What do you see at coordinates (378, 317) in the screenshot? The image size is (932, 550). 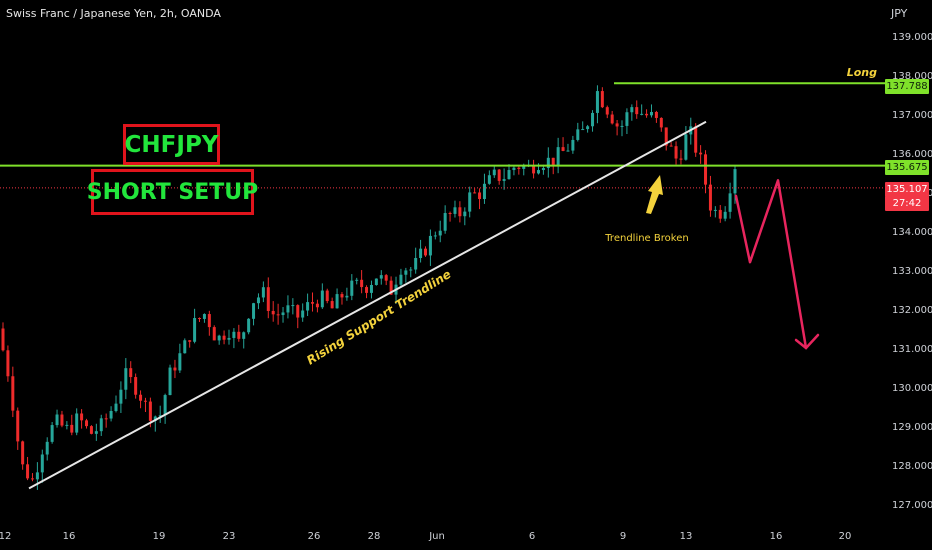 I see `trendline-label: Rising Support Trendline` at bounding box center [378, 317].